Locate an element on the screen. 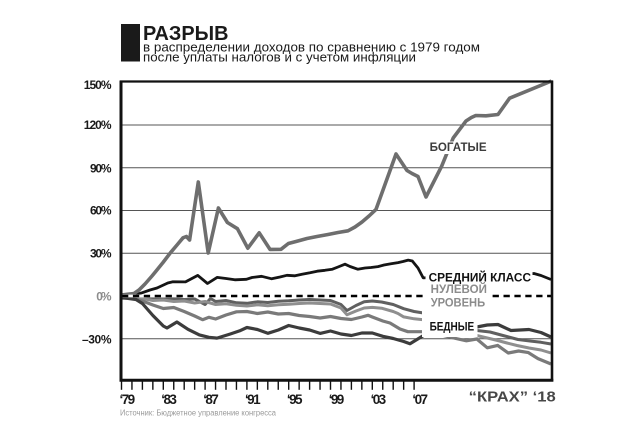 The image size is (623, 437). svg-text: 150% is located at coordinates (98, 85).